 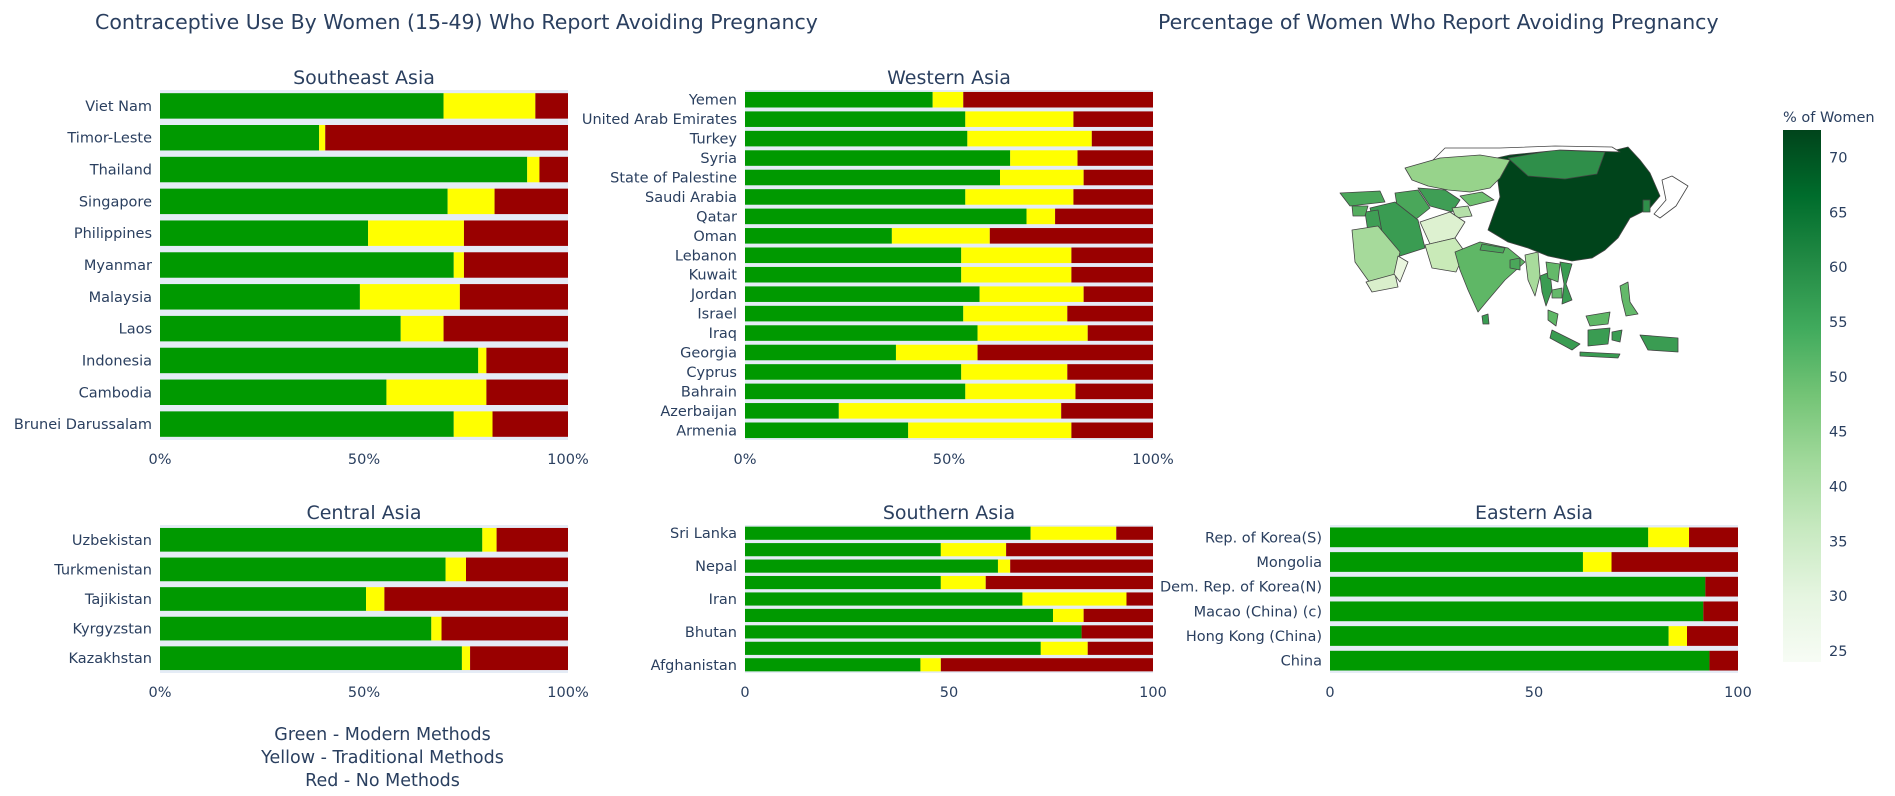 I want to click on map-country-syria, so click(x=1360, y=211).